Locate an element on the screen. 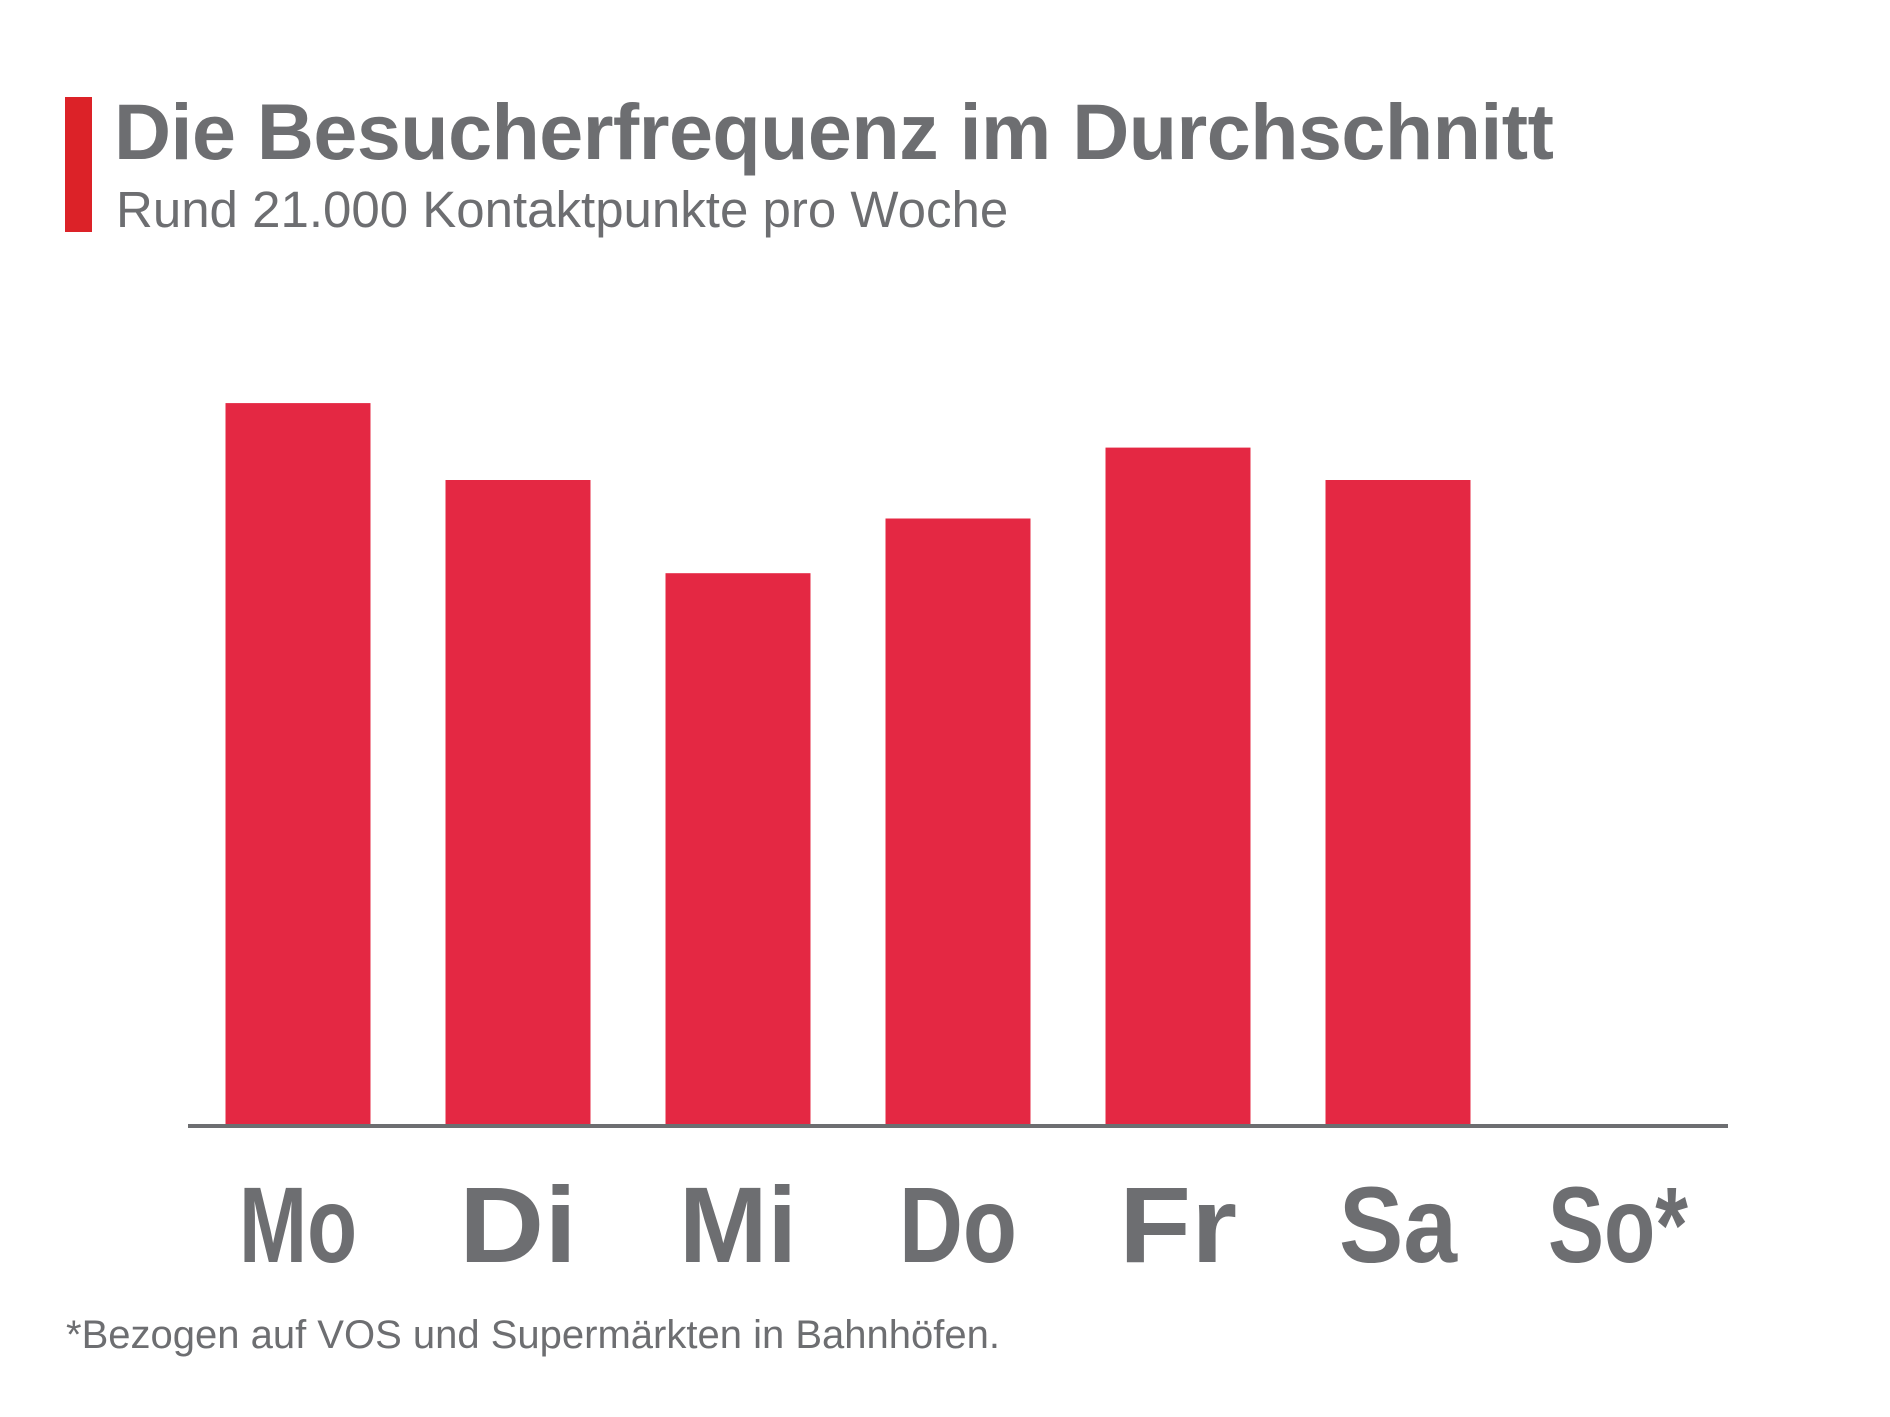 The height and width of the screenshot is (1417, 1890). x-tick-label-fr: Fr is located at coordinates (1178, 1224).